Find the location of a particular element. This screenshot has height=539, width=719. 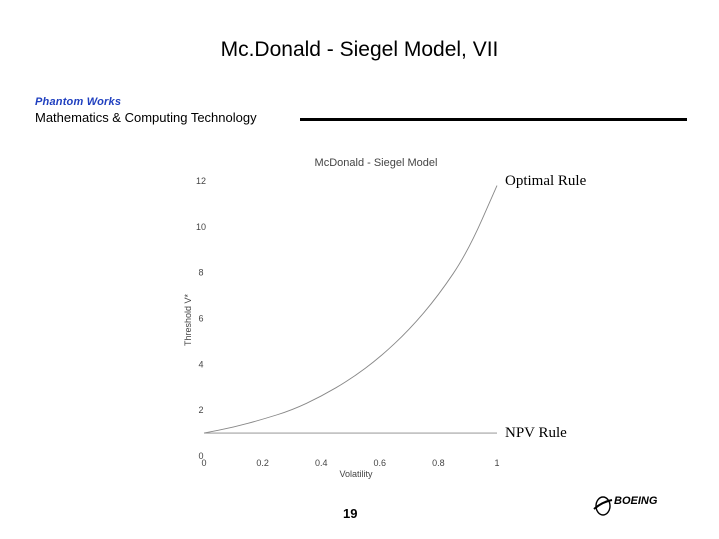

y-tick-label: 0 is located at coordinates (200, 456).